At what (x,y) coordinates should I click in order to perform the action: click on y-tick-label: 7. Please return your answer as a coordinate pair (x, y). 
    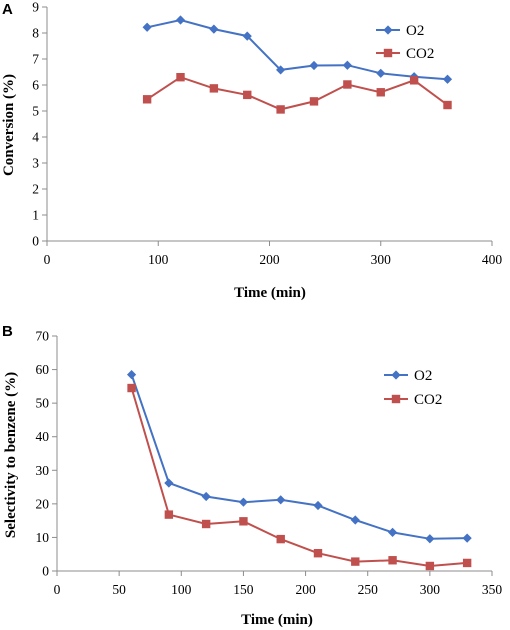
    Looking at the image, I should click on (35, 59).